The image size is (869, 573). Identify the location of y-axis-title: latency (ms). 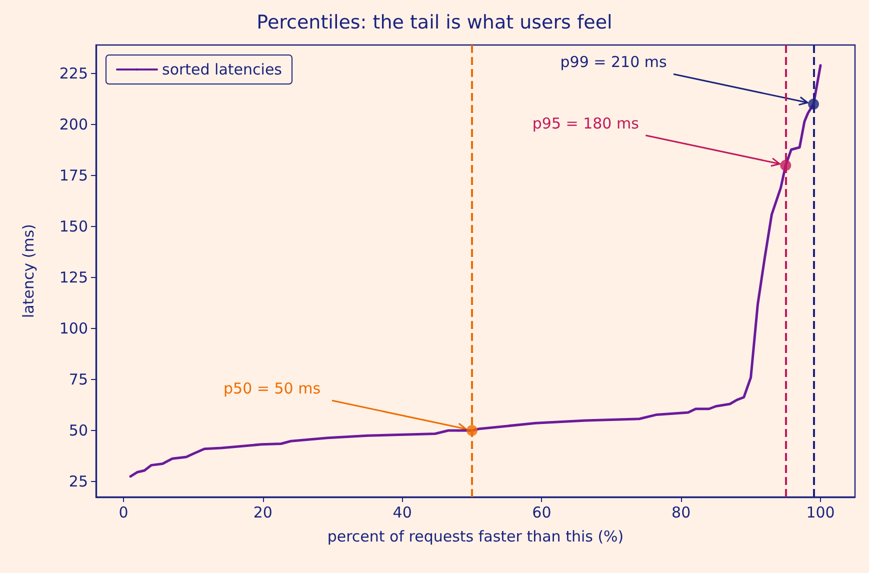
(29, 271).